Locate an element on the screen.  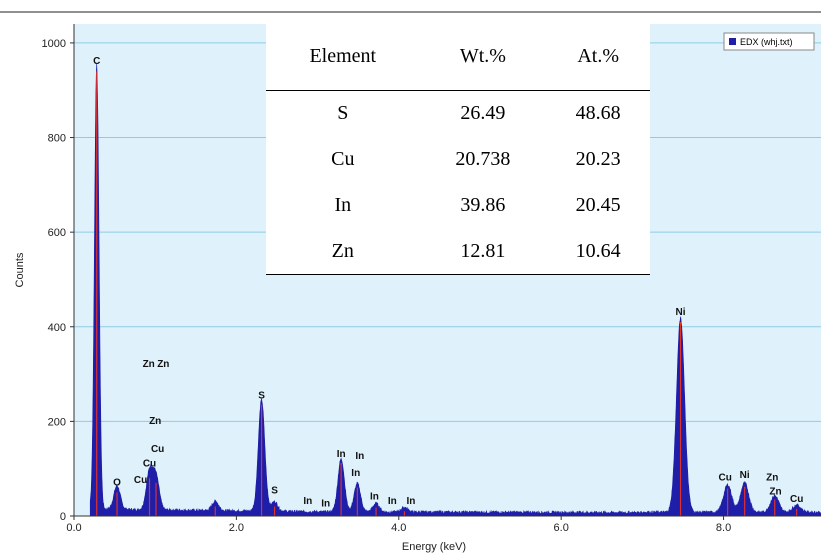
y-tick-label: 1000 is located at coordinates (54, 44).